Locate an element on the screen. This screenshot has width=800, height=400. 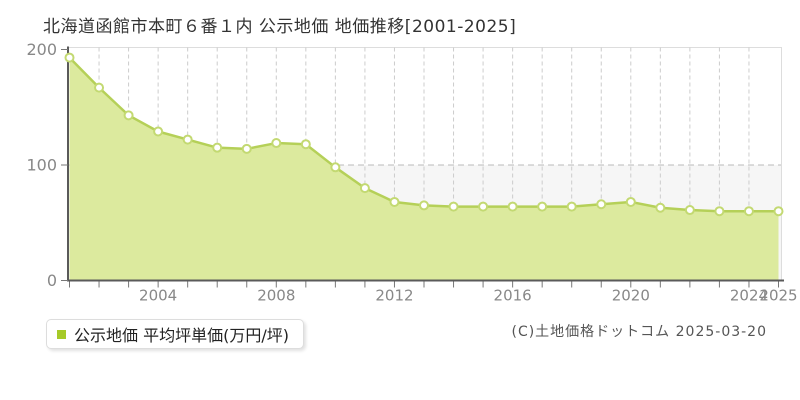
legend-swatch-icon is located at coordinates (61, 334).